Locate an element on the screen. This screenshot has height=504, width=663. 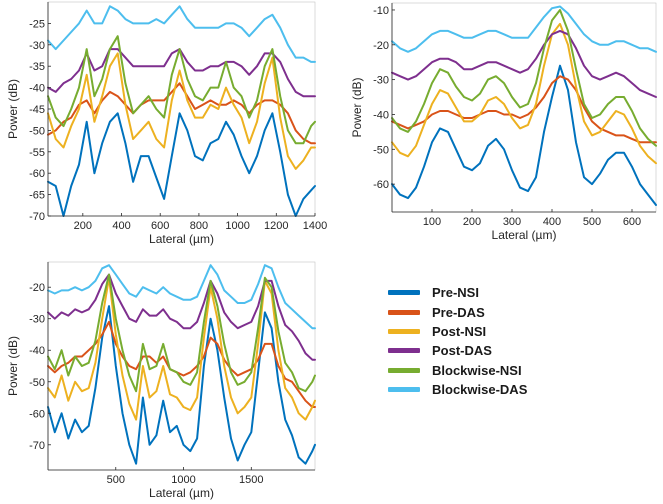
legend-item-post-nsi: Post-NSI is located at coordinates (478, 331).